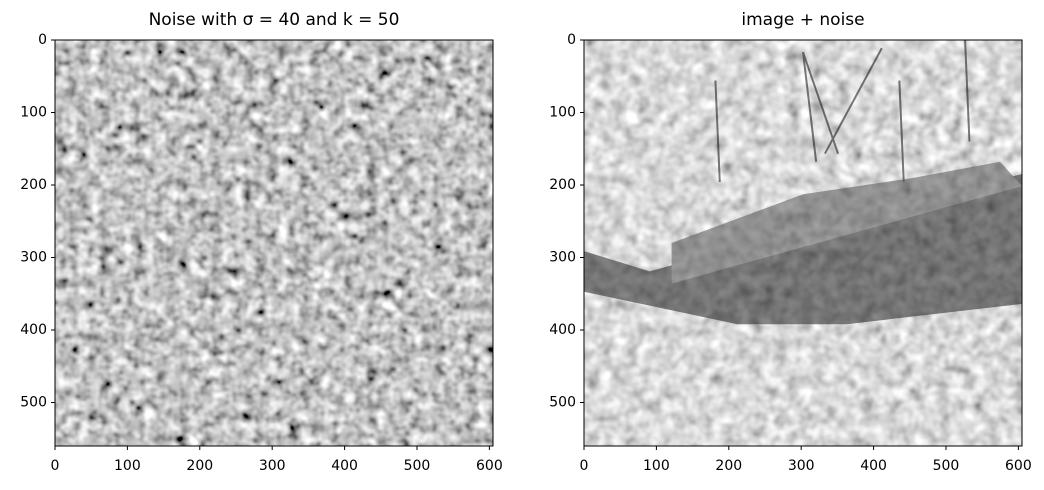  What do you see at coordinates (846, 222) in the screenshot?
I see `ship` at bounding box center [846, 222].